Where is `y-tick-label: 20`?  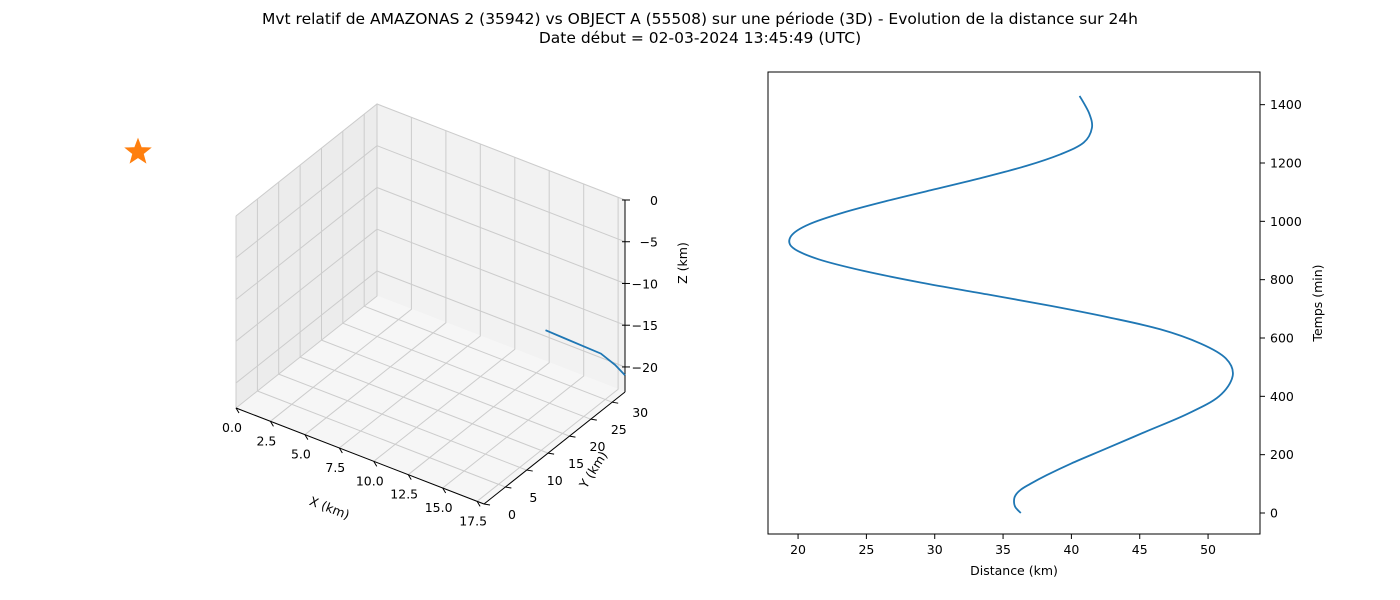
y-tick-label: 20 is located at coordinates (598, 446).